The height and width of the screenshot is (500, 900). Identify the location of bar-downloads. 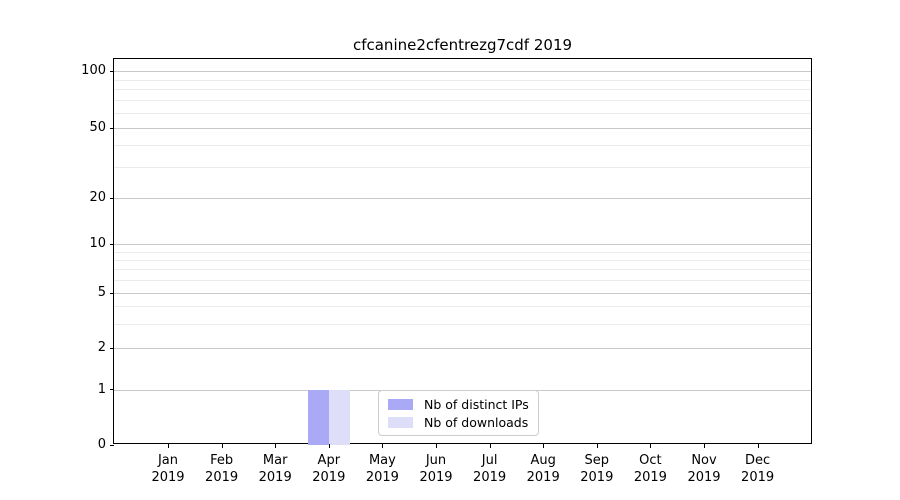
(339, 417).